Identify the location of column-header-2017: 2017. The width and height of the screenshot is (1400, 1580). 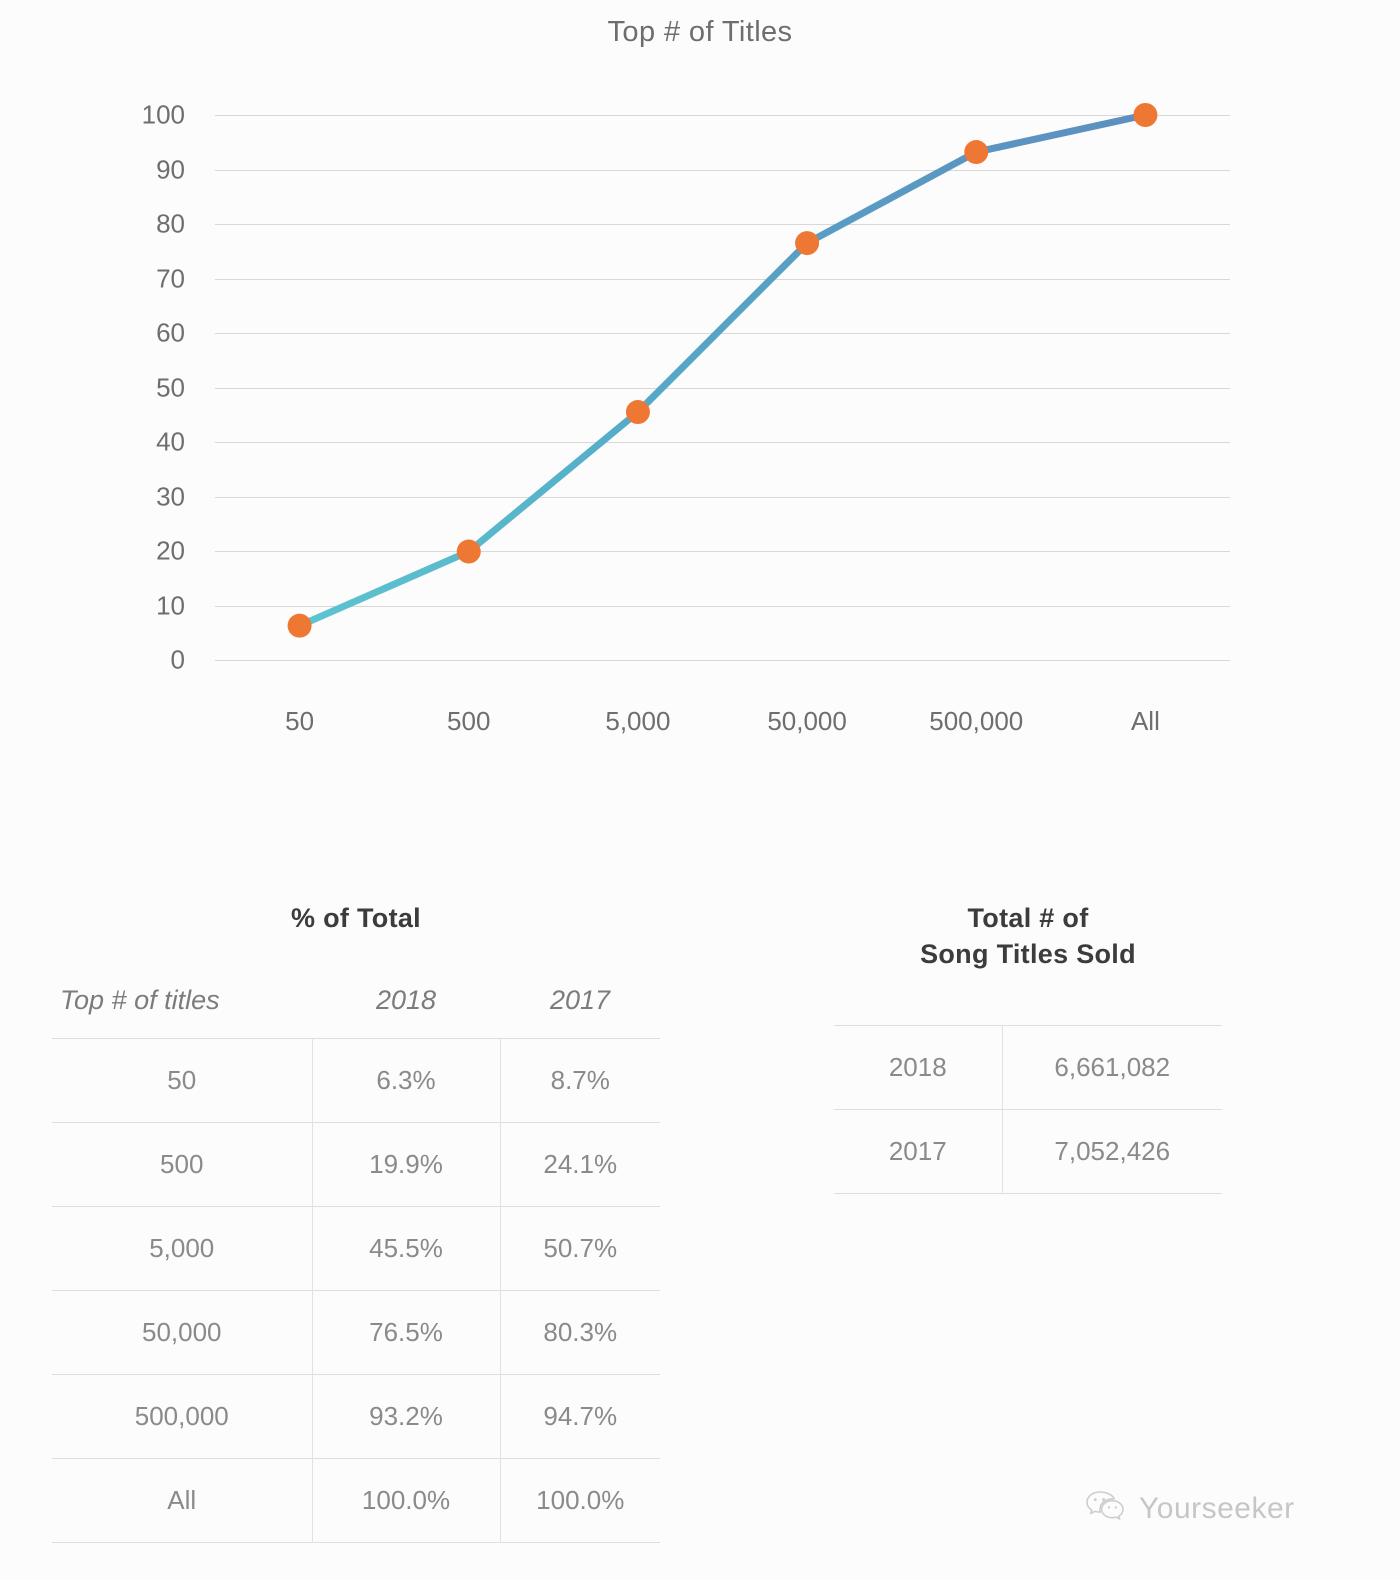
(580, 999).